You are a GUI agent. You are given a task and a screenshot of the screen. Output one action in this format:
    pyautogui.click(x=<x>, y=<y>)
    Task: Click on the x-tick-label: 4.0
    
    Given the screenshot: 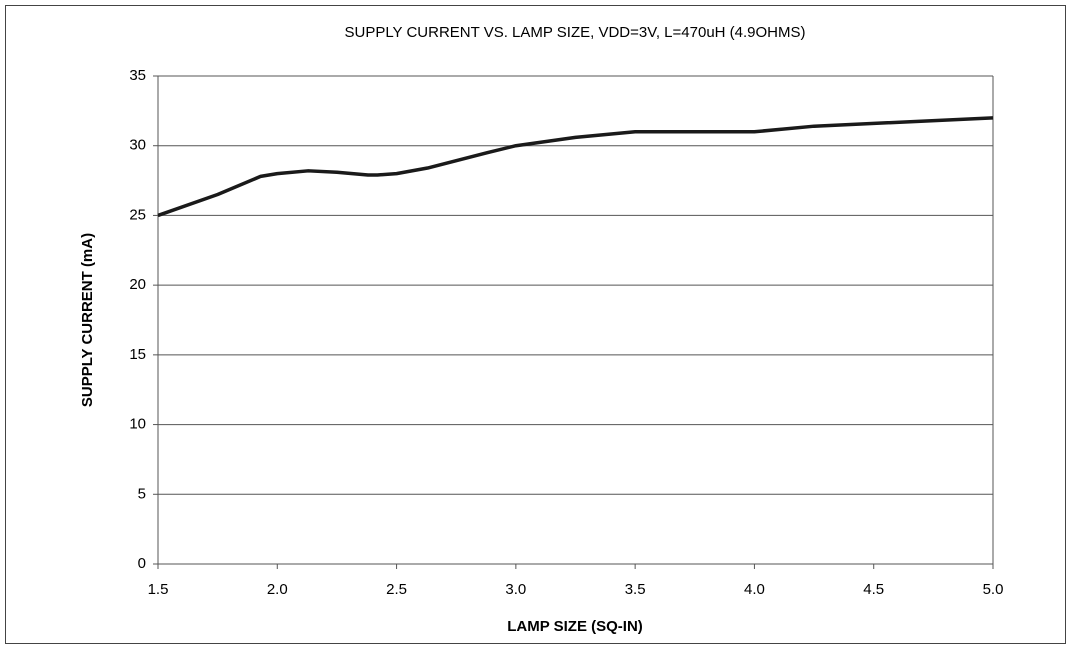 What is the action you would take?
    pyautogui.click(x=754, y=589)
    